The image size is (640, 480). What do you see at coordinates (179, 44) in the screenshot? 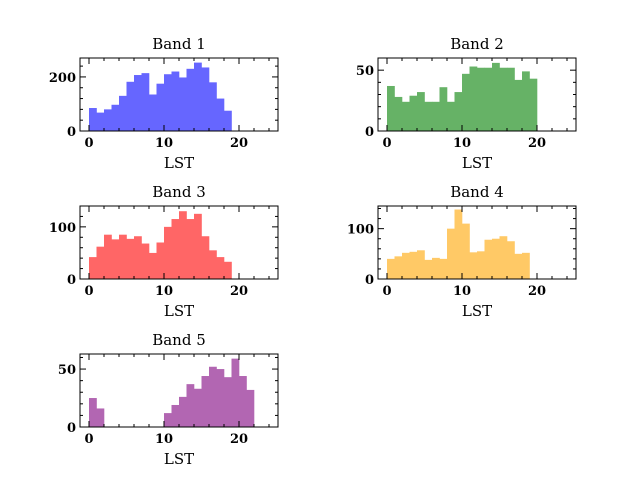
I see `panel-title: Band 1` at bounding box center [179, 44].